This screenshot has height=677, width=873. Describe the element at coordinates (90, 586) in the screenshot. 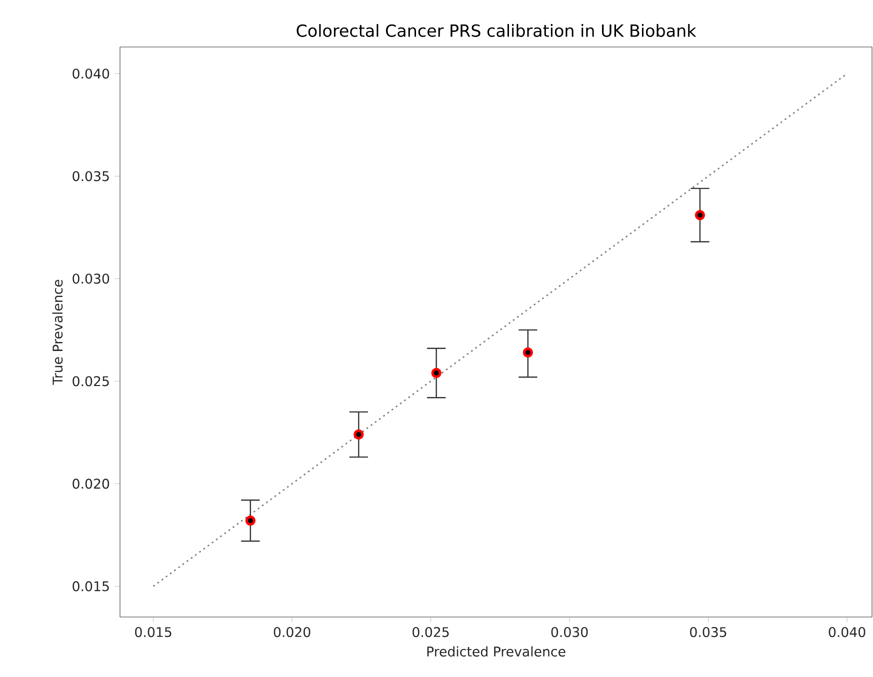

I see `y-tick-label: 0.015` at that location.